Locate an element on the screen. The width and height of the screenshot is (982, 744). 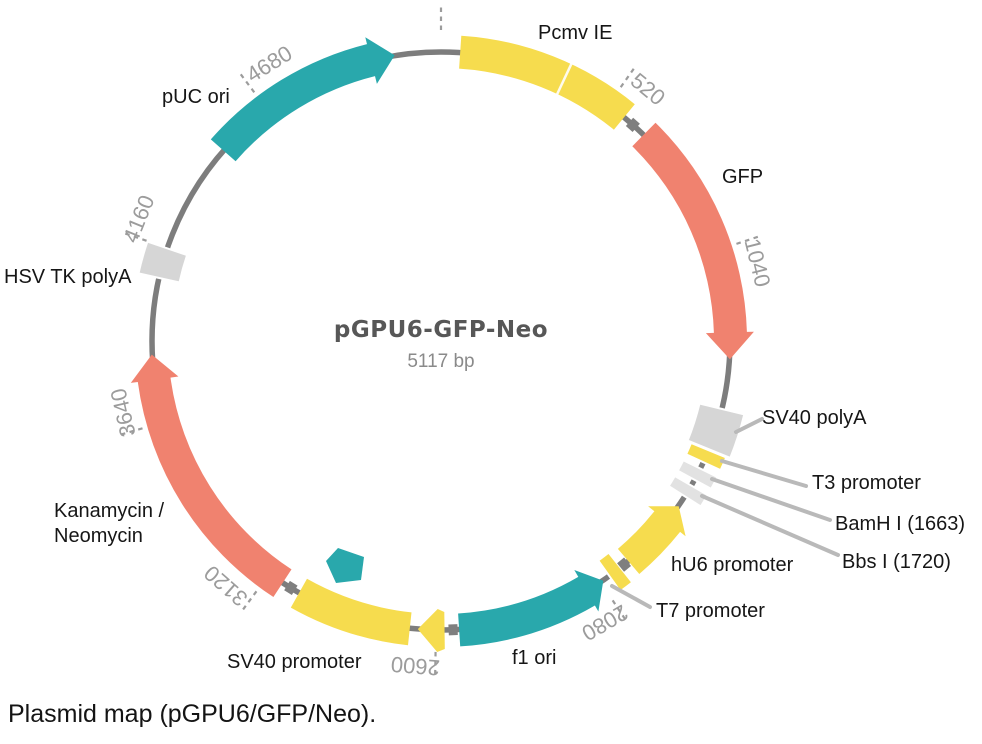
feature-kanamycin-neomycin is located at coordinates (211, 475).